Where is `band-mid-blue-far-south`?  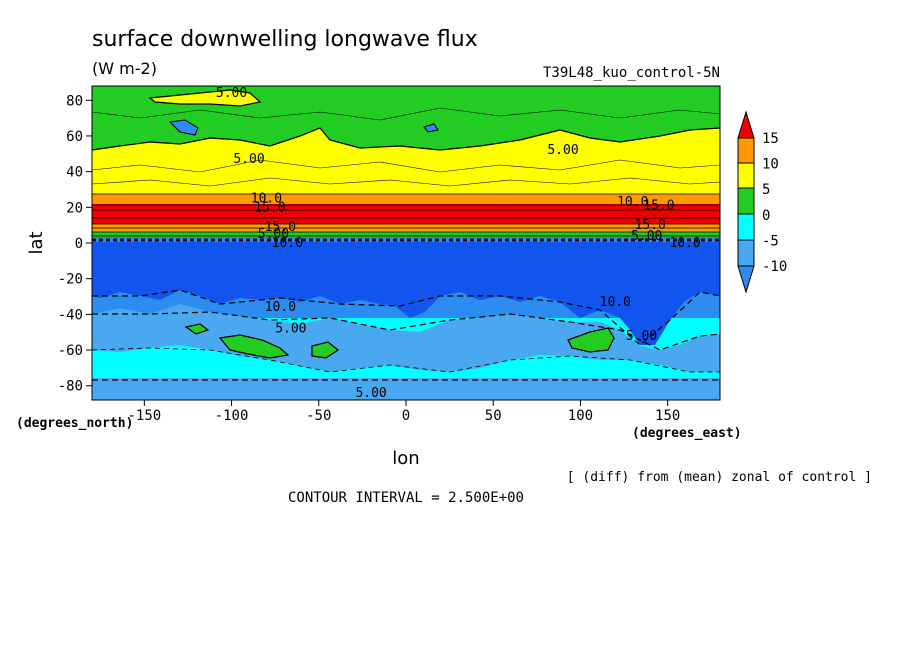 band-mid-blue-far-south is located at coordinates (406, 389).